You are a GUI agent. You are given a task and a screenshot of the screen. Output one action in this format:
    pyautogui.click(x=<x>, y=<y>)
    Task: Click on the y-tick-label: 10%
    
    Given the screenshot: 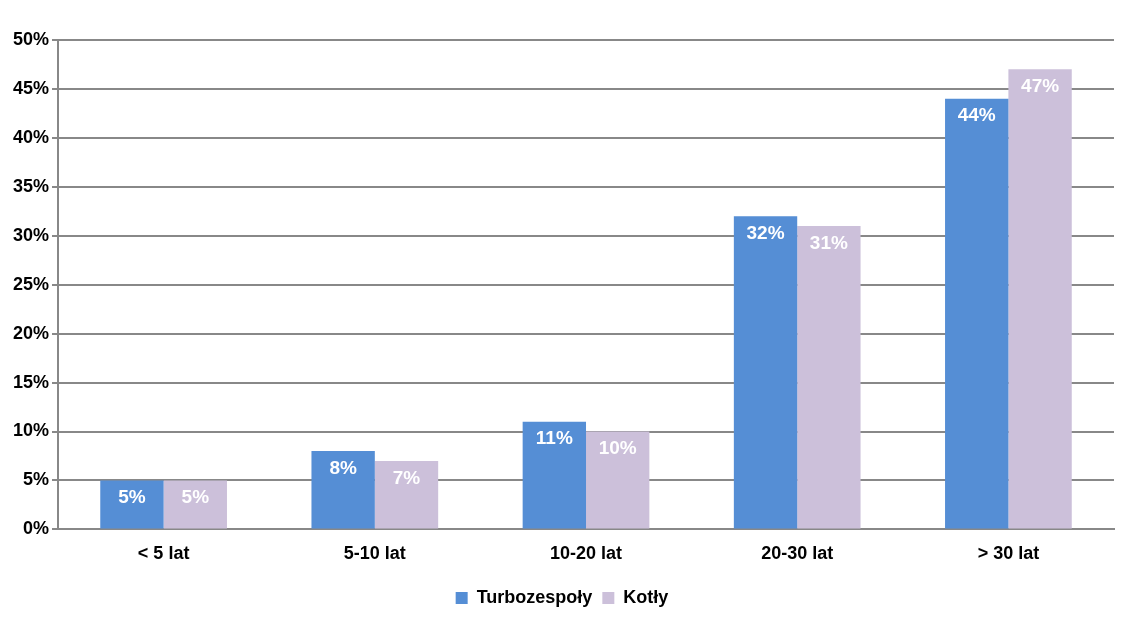 What is the action you would take?
    pyautogui.click(x=31, y=430)
    